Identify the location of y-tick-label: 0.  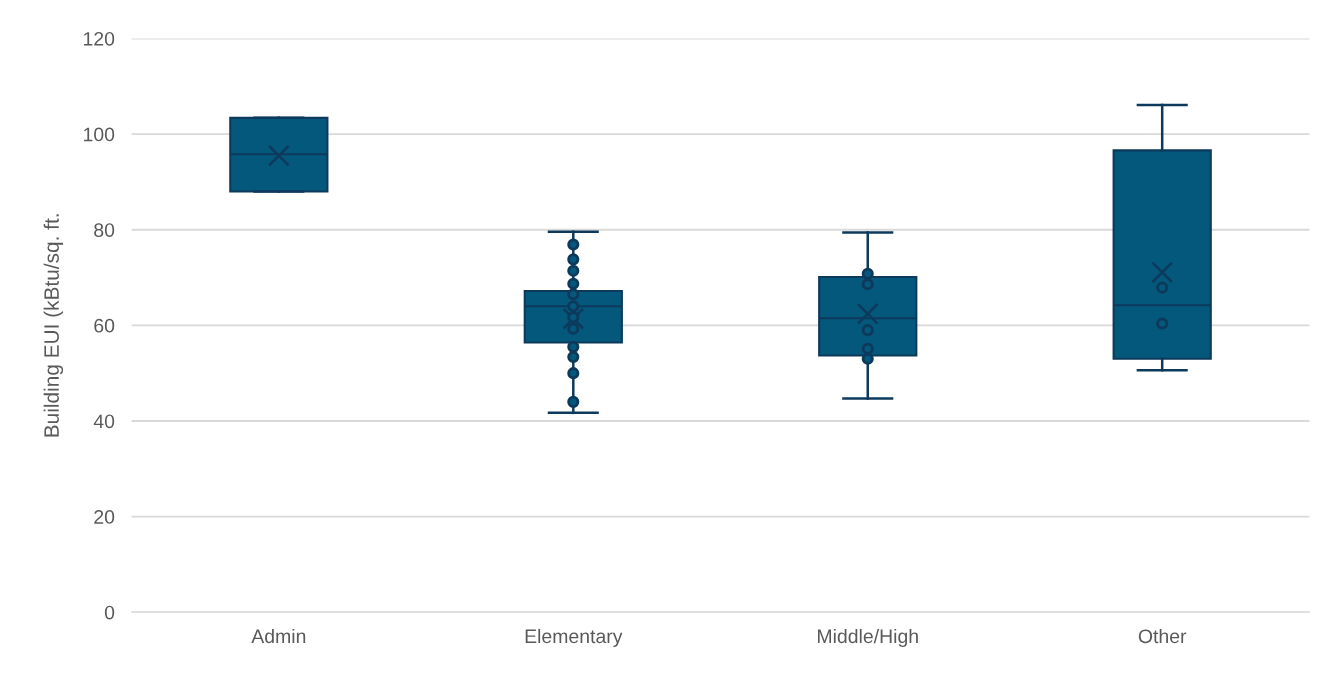
(109, 612).